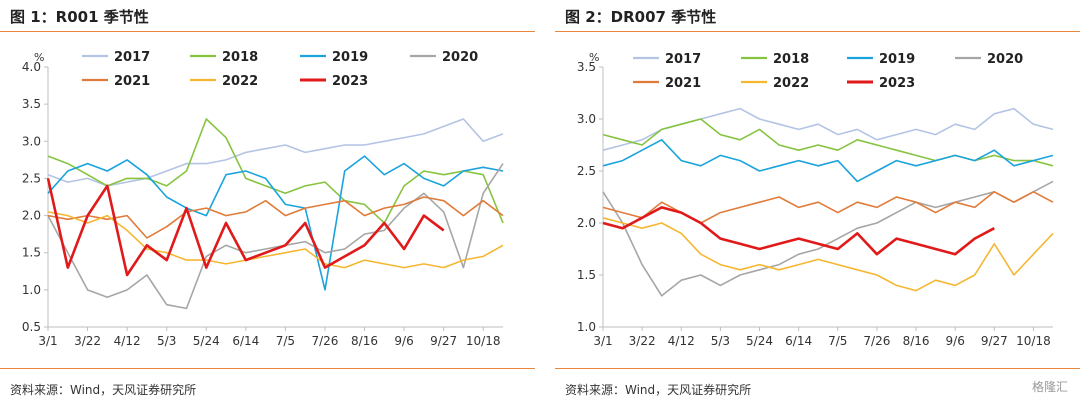 The width and height of the screenshot is (1080, 405). Describe the element at coordinates (641, 17) in the screenshot. I see `chart-title: 图 2：DR007 季节性` at that location.